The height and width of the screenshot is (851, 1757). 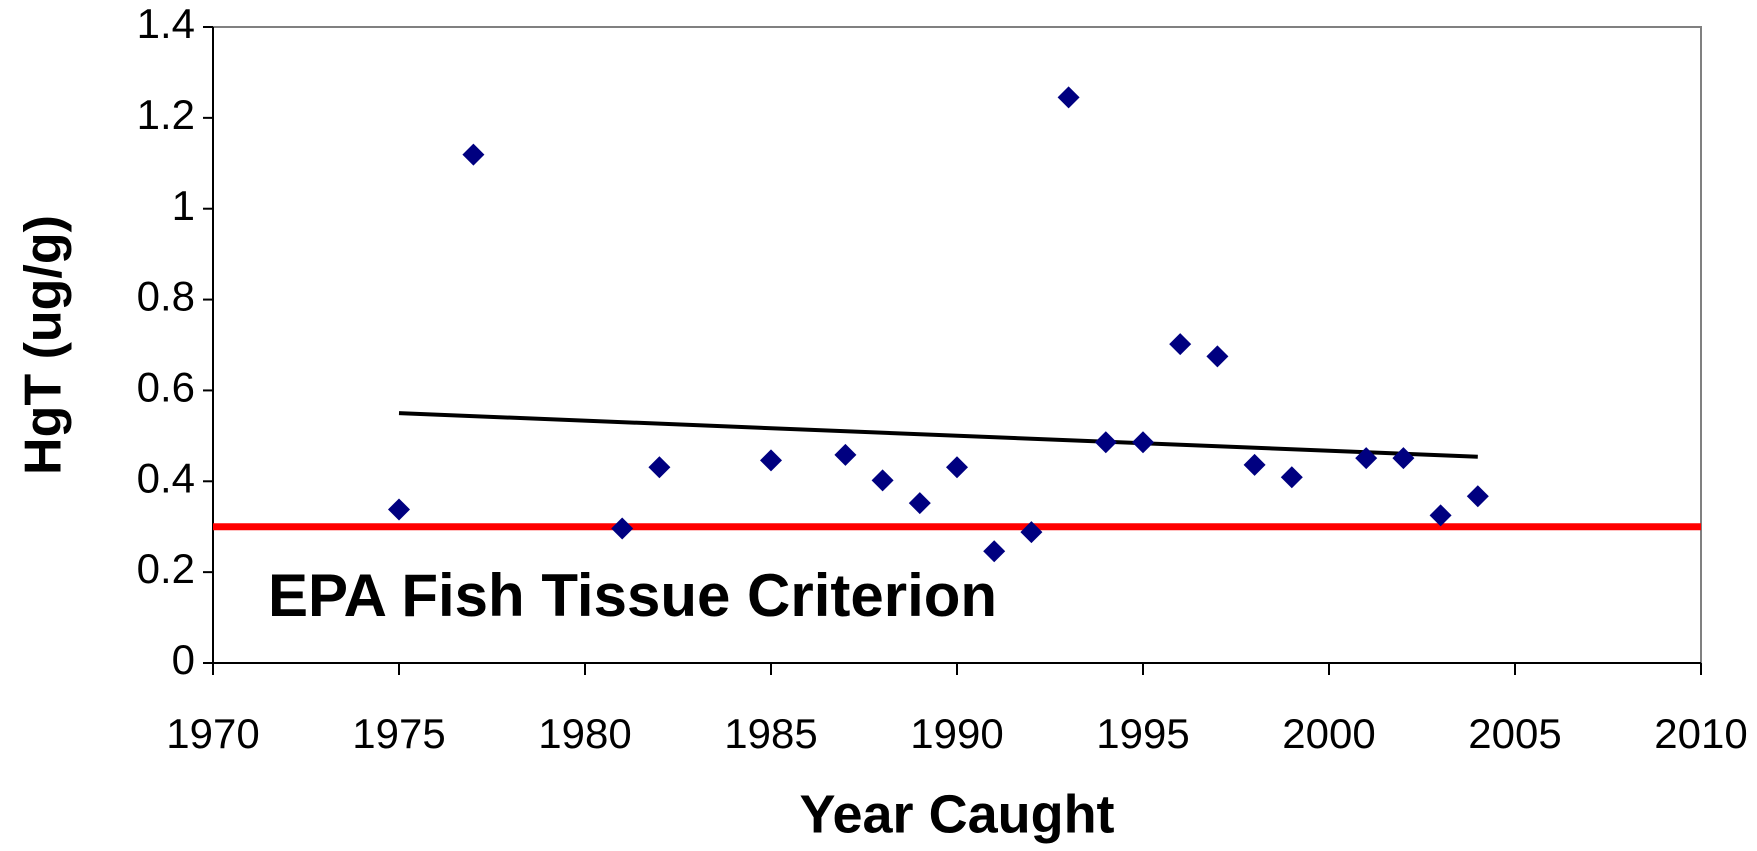 What do you see at coordinates (166, 23) in the screenshot?
I see `y-tick-label: 1.4` at bounding box center [166, 23].